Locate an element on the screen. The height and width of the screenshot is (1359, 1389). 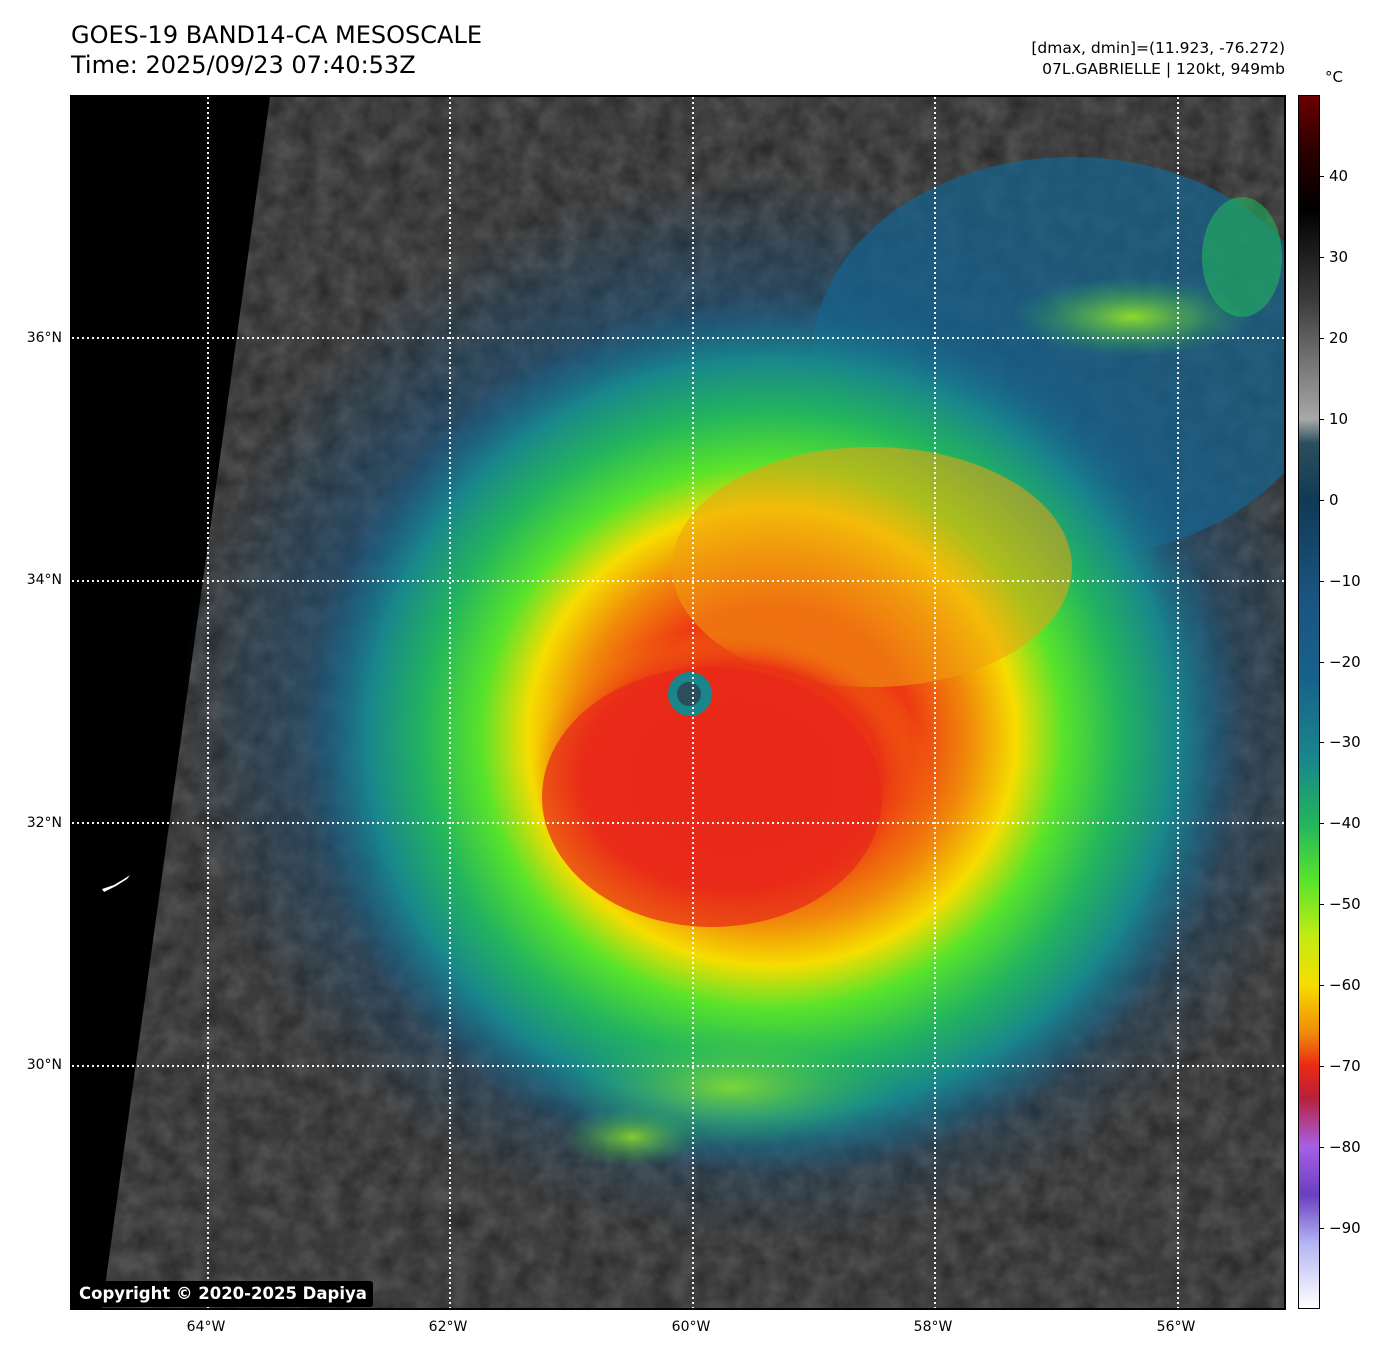
colorbar-unit: °C is located at coordinates (1334, 77).